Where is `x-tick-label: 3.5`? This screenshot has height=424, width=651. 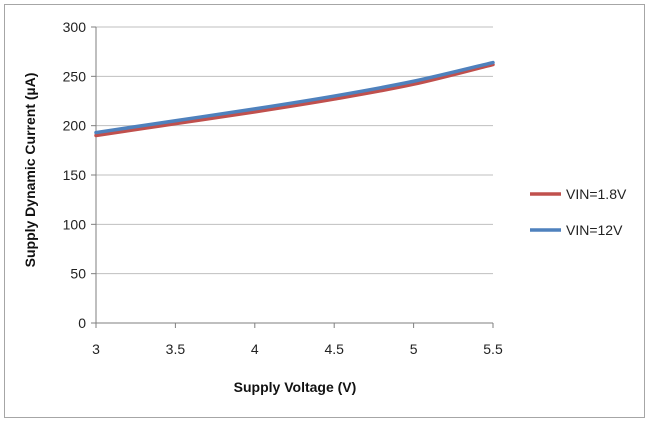
x-tick-label: 3.5 is located at coordinates (176, 349).